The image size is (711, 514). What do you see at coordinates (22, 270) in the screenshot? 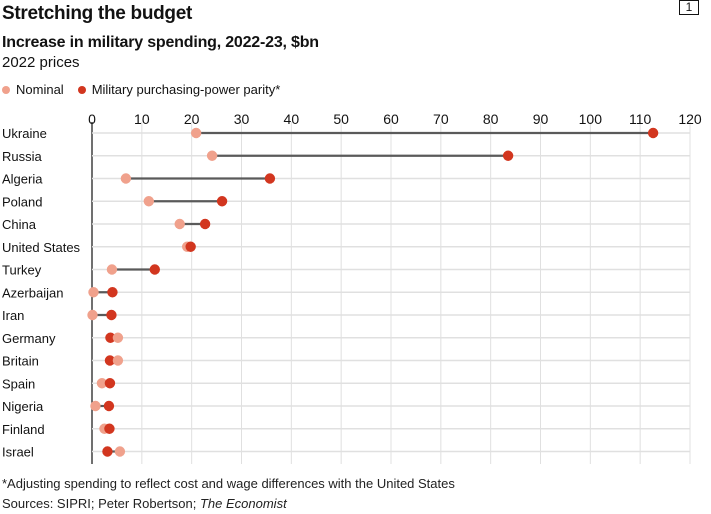
I see `row-label-turkey: Turkey` at bounding box center [22, 270].